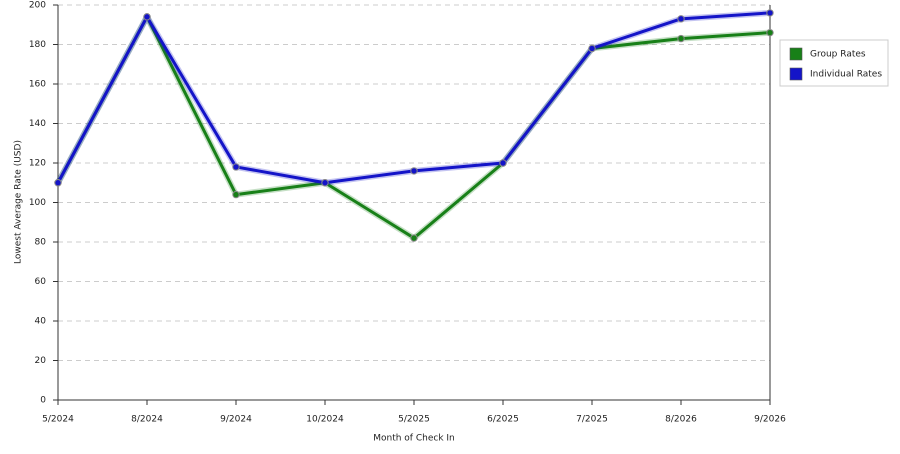 This screenshot has width=900, height=454. Describe the element at coordinates (414, 439) in the screenshot. I see `x-axis-label: Month of Check In` at that location.